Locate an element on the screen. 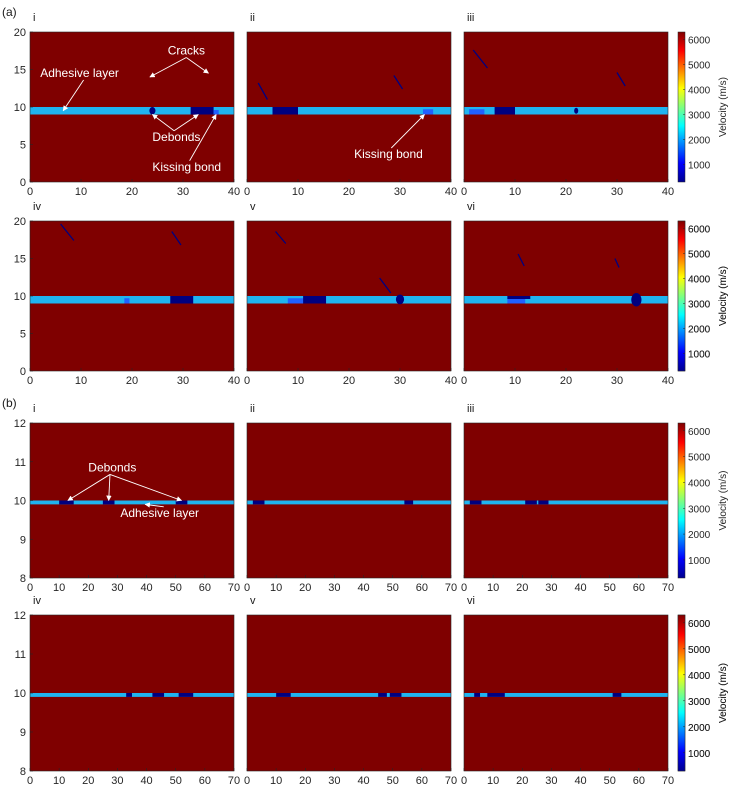 The height and width of the screenshot is (788, 735). panel-letter: (b) is located at coordinates (9, 403).